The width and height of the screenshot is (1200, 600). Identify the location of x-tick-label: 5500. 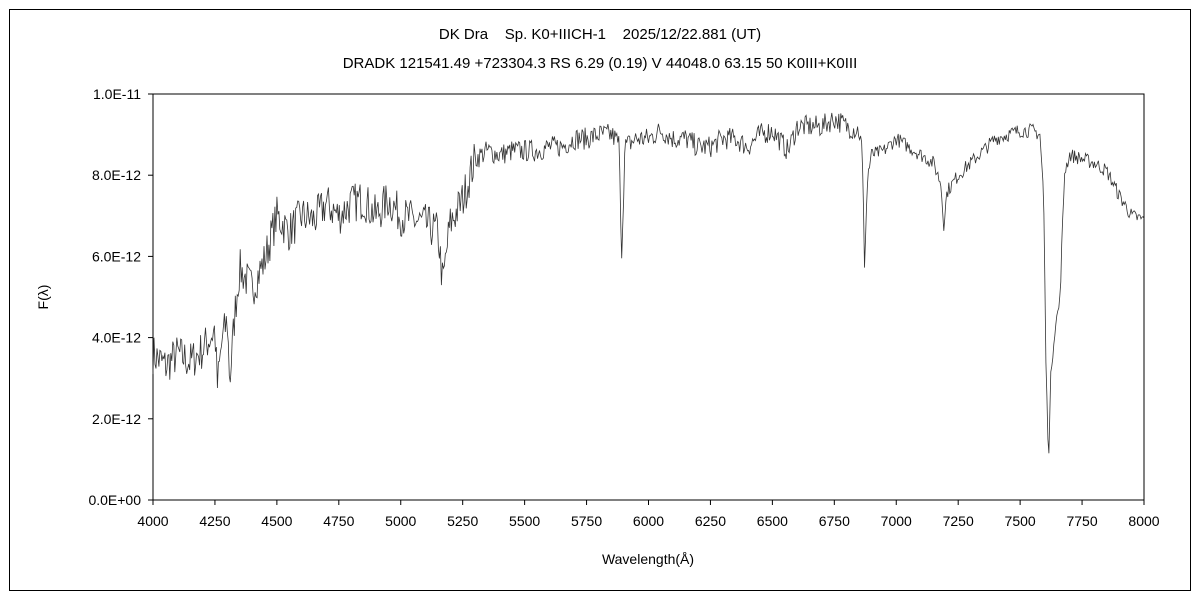
(524, 521).